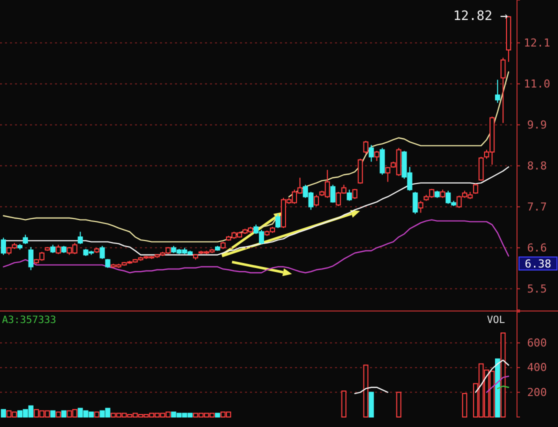 The image size is (558, 427). I want to click on y-tick-label: 600, so click(537, 343).